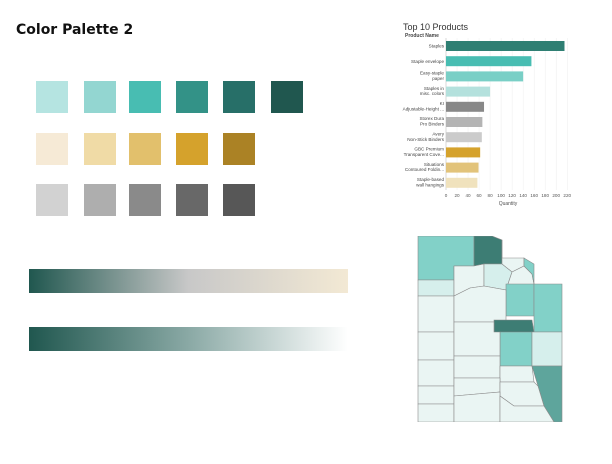 The height and width of the screenshot is (464, 612). Describe the element at coordinates (436, 314) in the screenshot. I see `county-tooele` at that location.